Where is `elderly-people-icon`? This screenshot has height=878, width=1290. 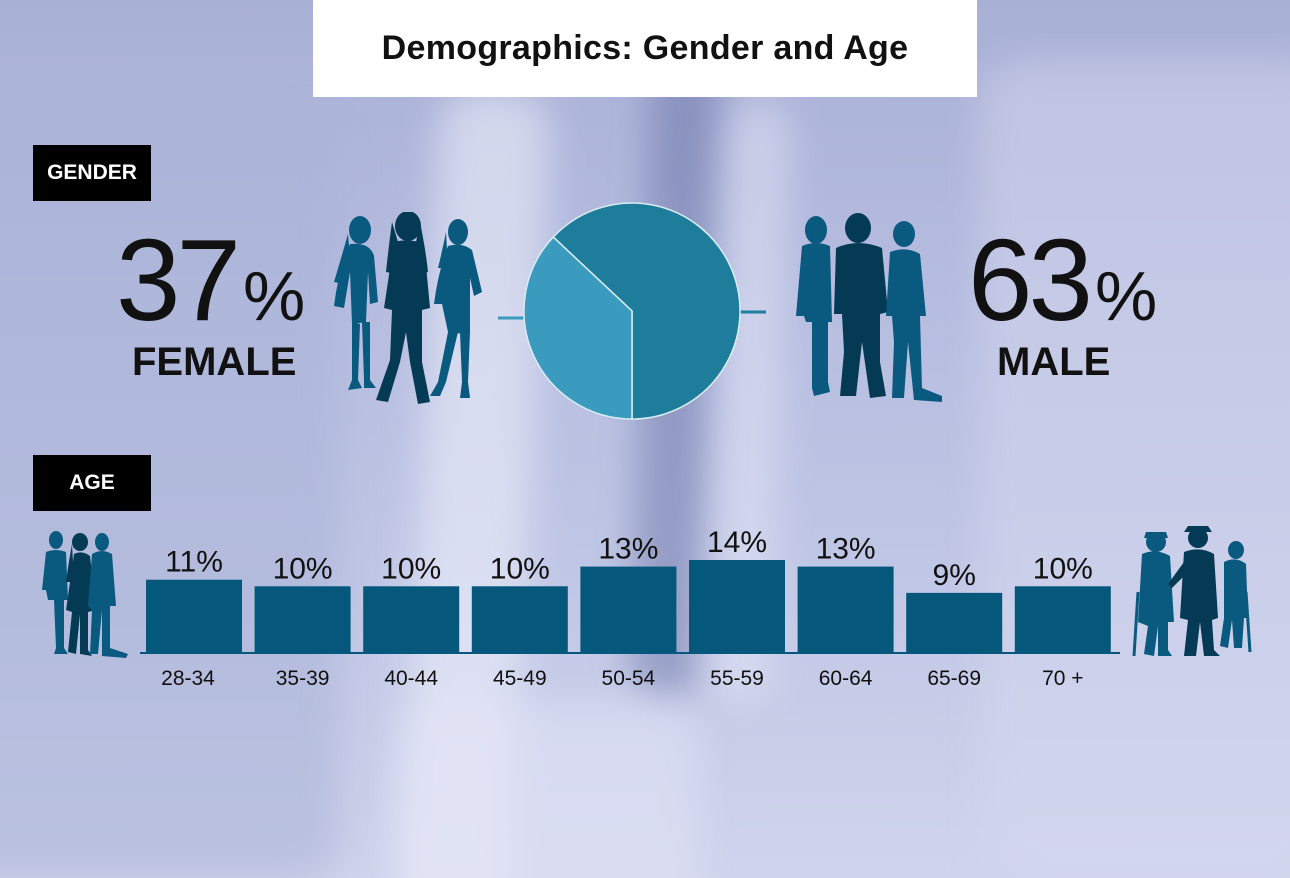
elderly-people-icon is located at coordinates (1192, 591).